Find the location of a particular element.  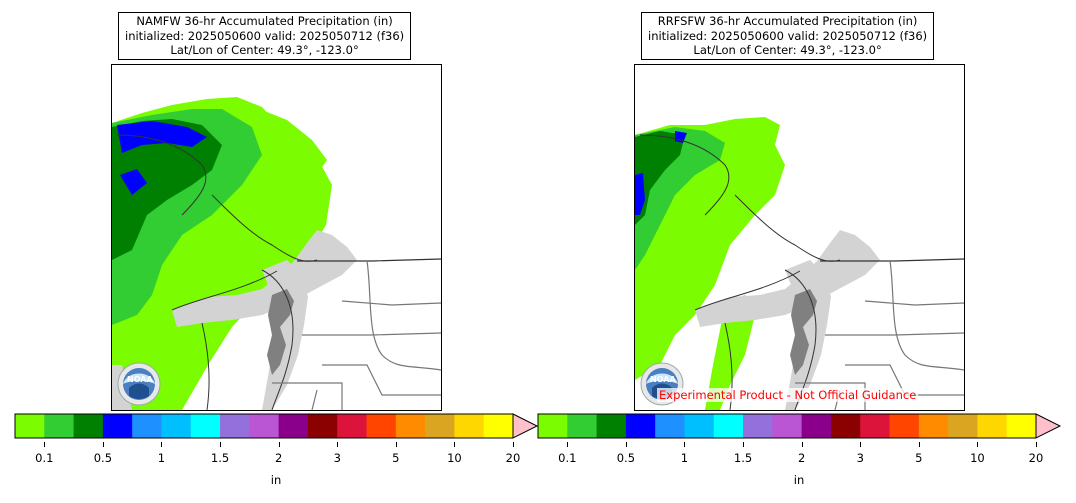

colorbar-left is located at coordinates (276, 426).